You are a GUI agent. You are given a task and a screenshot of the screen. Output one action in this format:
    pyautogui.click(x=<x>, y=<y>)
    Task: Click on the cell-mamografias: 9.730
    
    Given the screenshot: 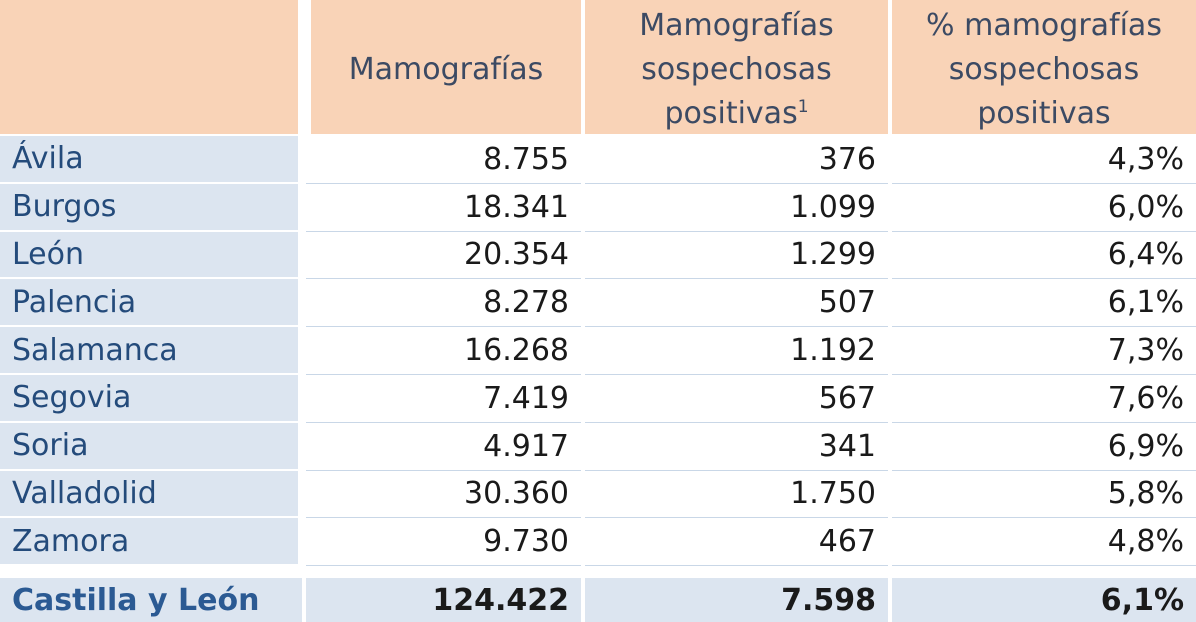 What is the action you would take?
    pyautogui.click(x=443, y=542)
    